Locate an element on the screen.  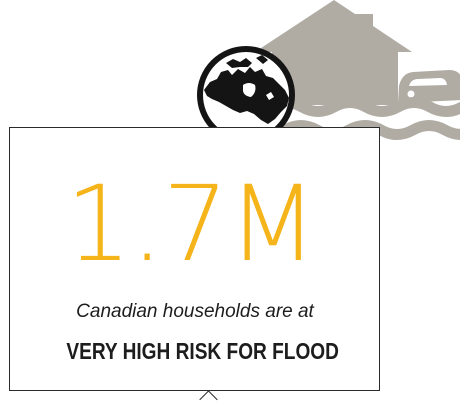
flooded-house-icon is located at coordinates (333, 52).